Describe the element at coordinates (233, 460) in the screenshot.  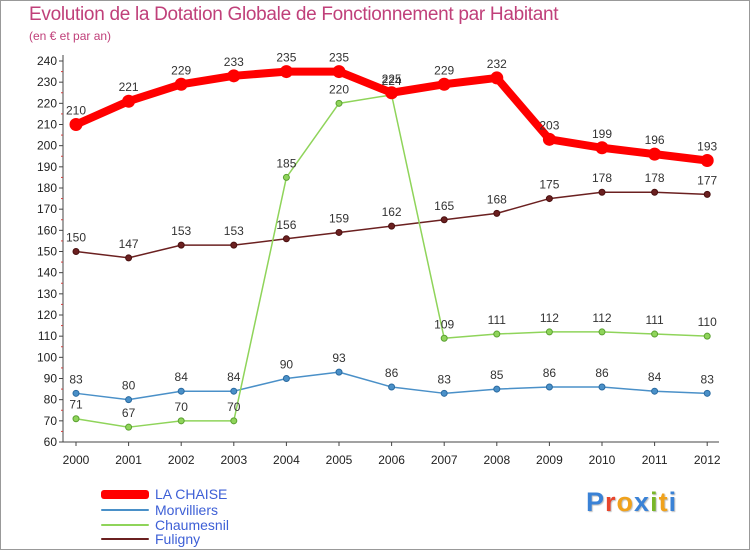
I see `x-tick-label: 2003` at that location.